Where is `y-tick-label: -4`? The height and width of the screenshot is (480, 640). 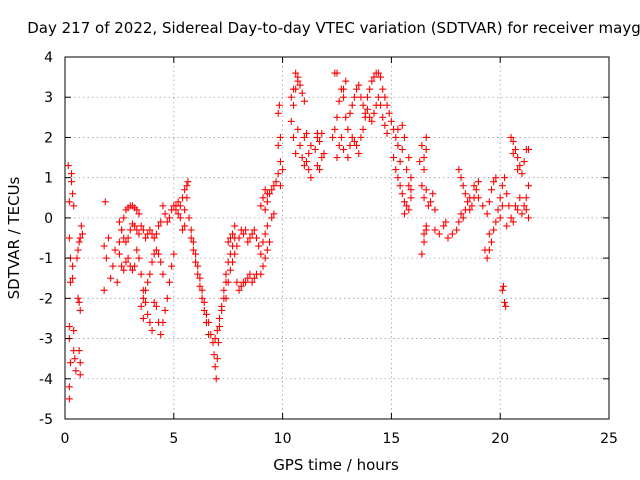 y-tick-label: -4 is located at coordinates (46, 380).